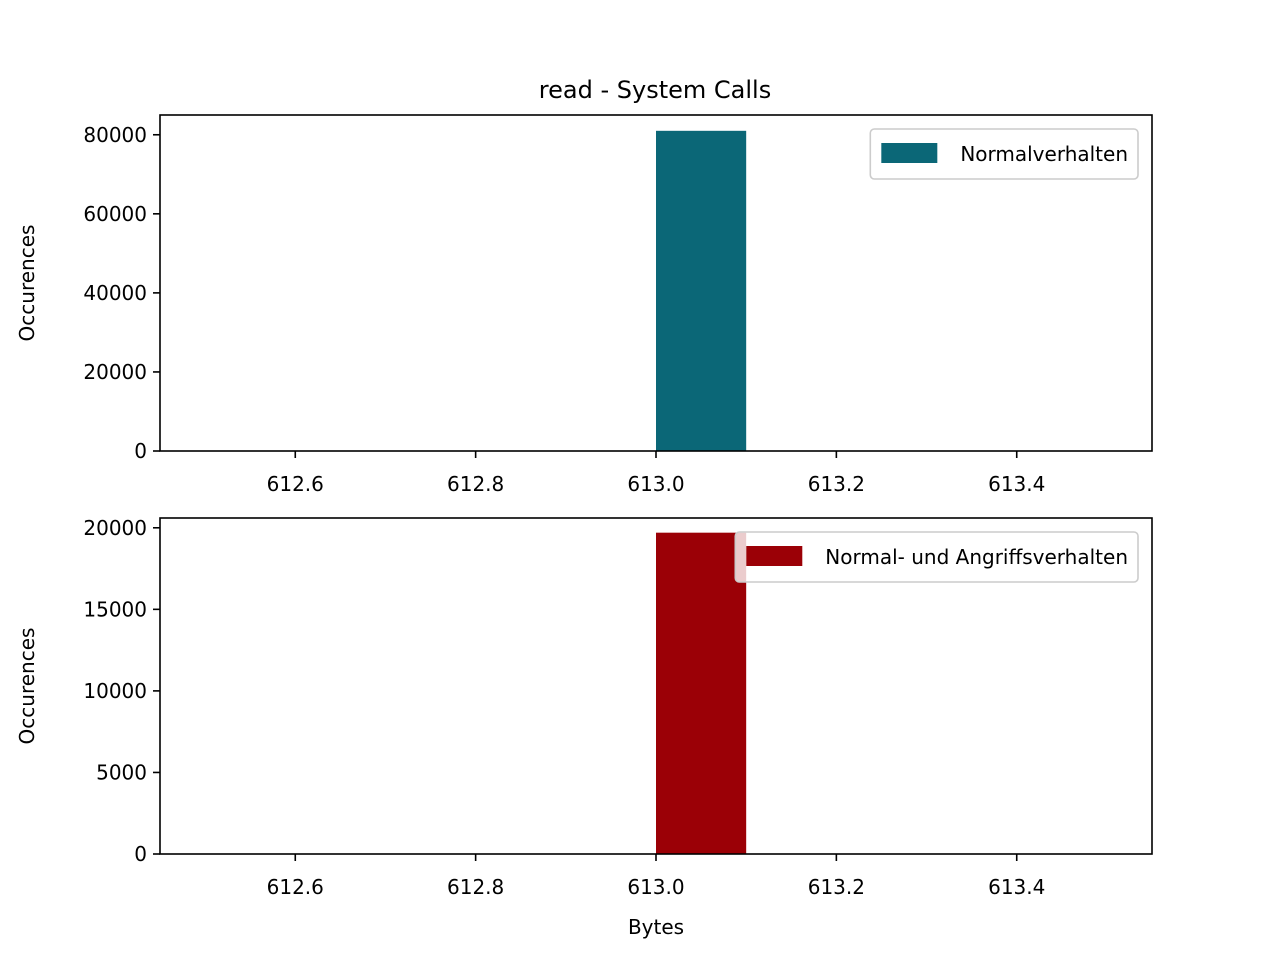 This screenshot has width=1280, height=960. I want to click on legend: Normalverhalten, so click(1004, 154).